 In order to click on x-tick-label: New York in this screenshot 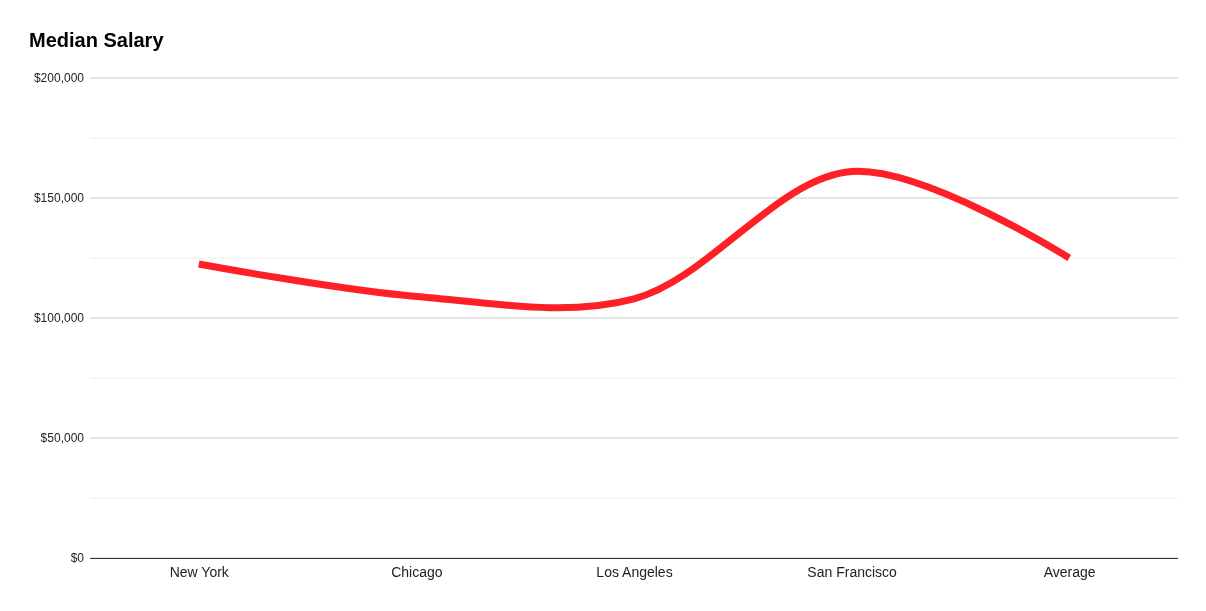, I will do `click(199, 571)`.